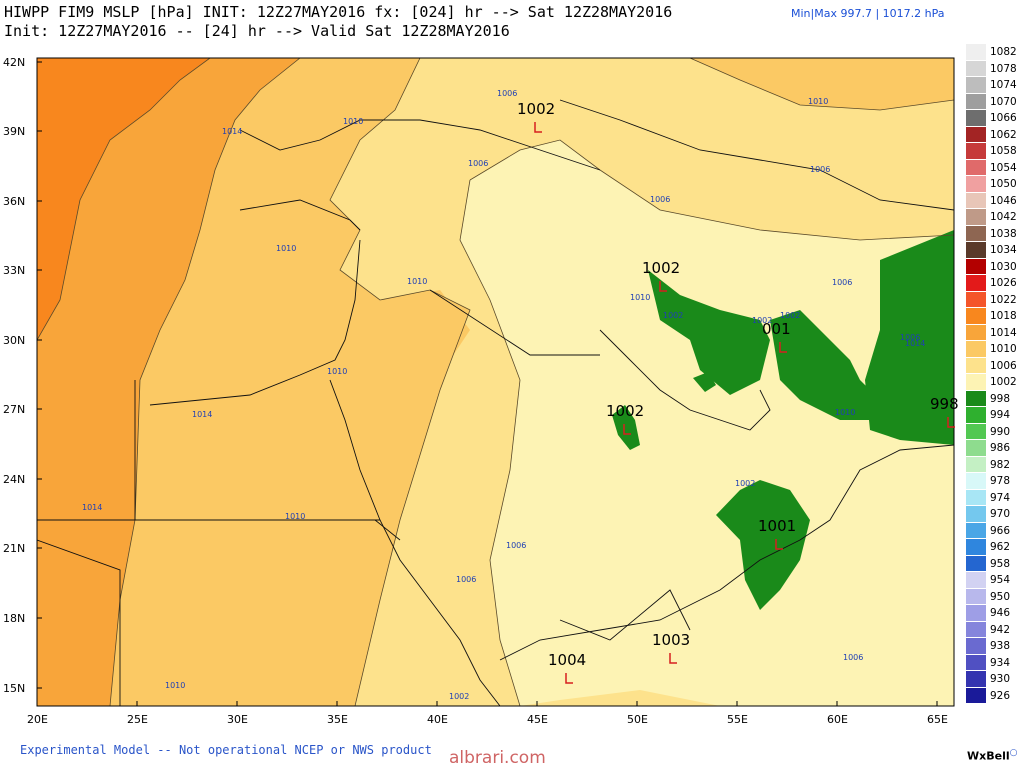  Describe the element at coordinates (1003, 299) in the screenshot. I see `legend-label: 1022` at that location.